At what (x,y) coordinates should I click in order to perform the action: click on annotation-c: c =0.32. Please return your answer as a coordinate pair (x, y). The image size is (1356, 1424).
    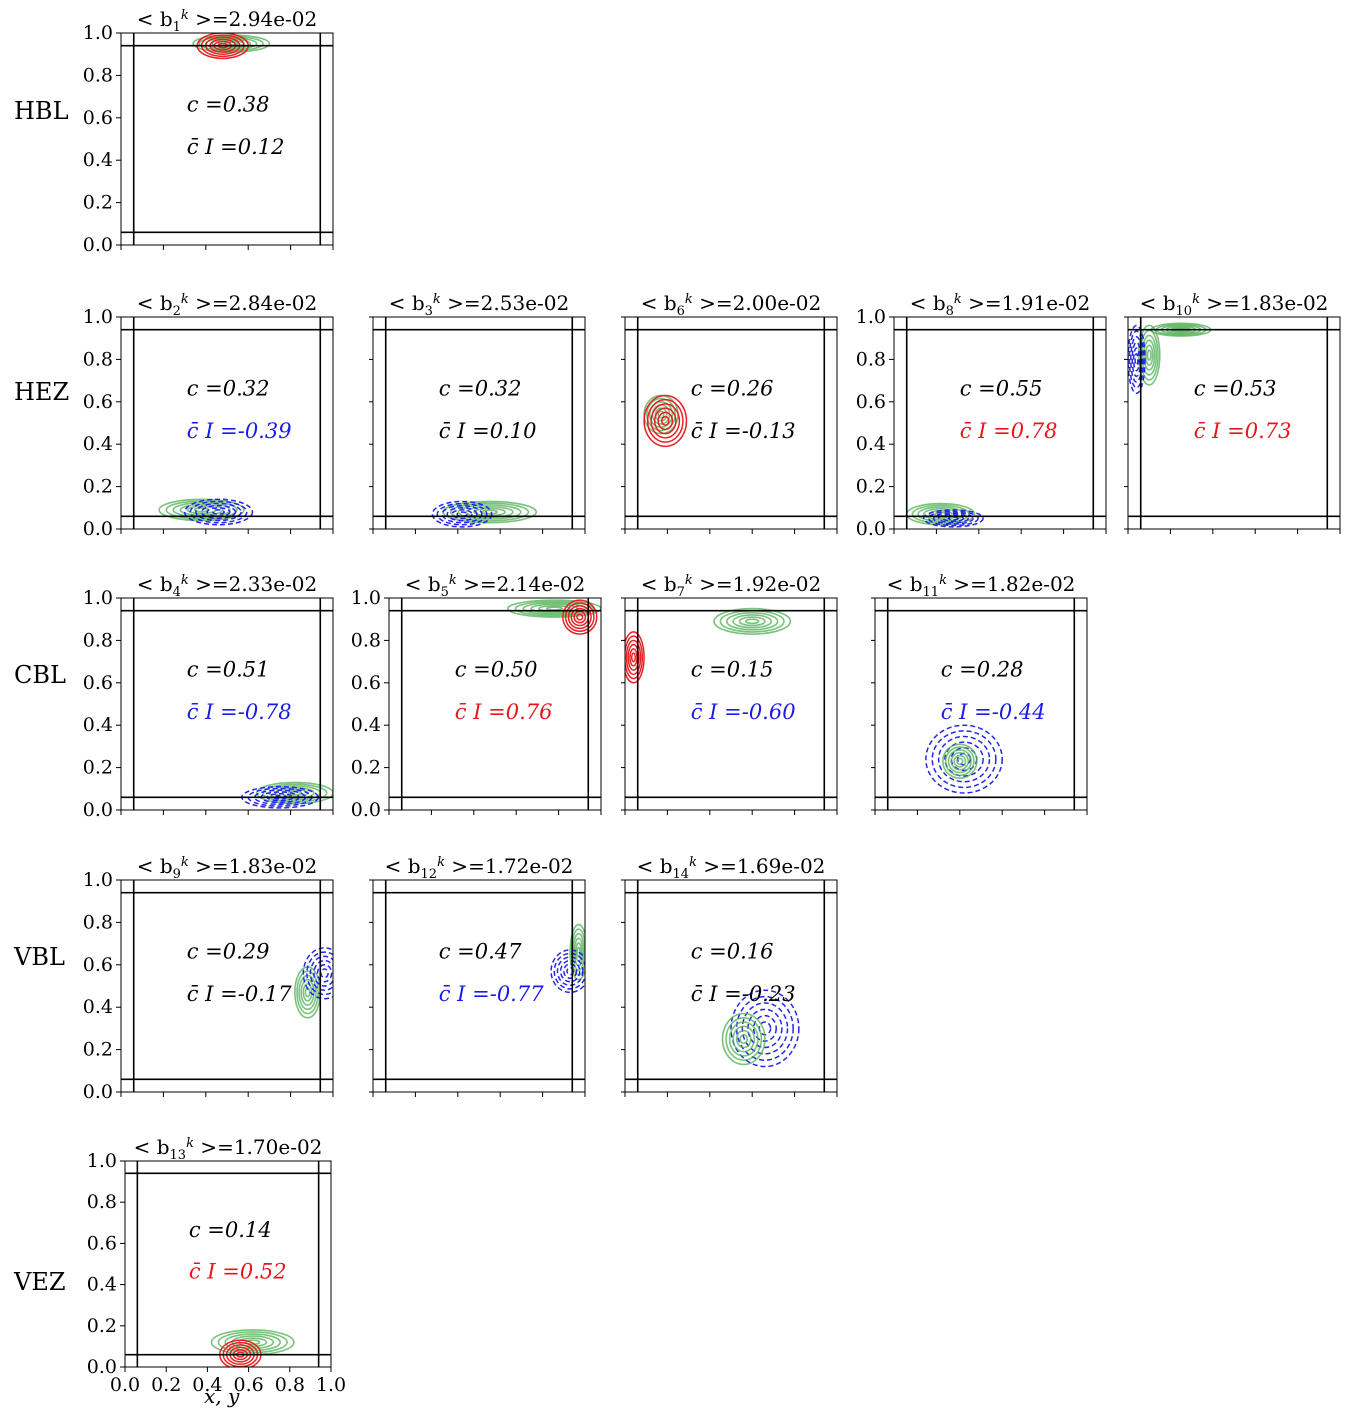
    Looking at the image, I should click on (480, 388).